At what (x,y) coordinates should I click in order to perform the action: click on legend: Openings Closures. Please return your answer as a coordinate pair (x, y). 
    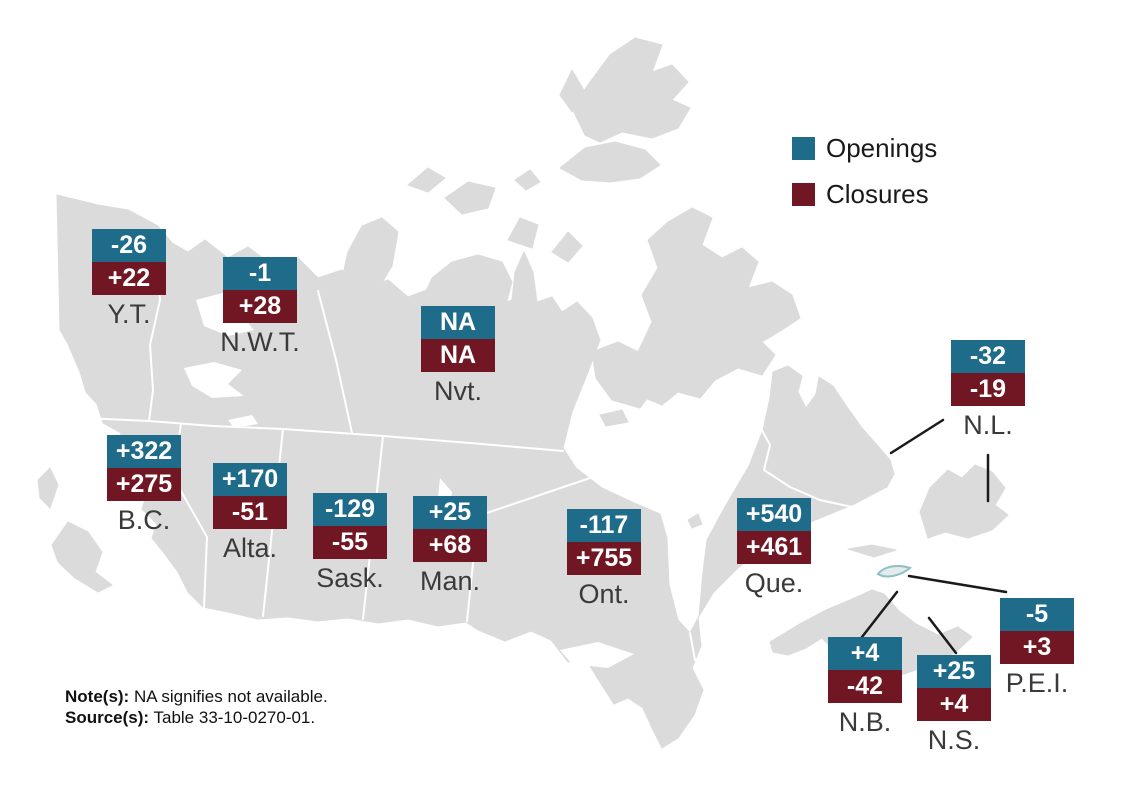
    Looking at the image, I should click on (864, 179).